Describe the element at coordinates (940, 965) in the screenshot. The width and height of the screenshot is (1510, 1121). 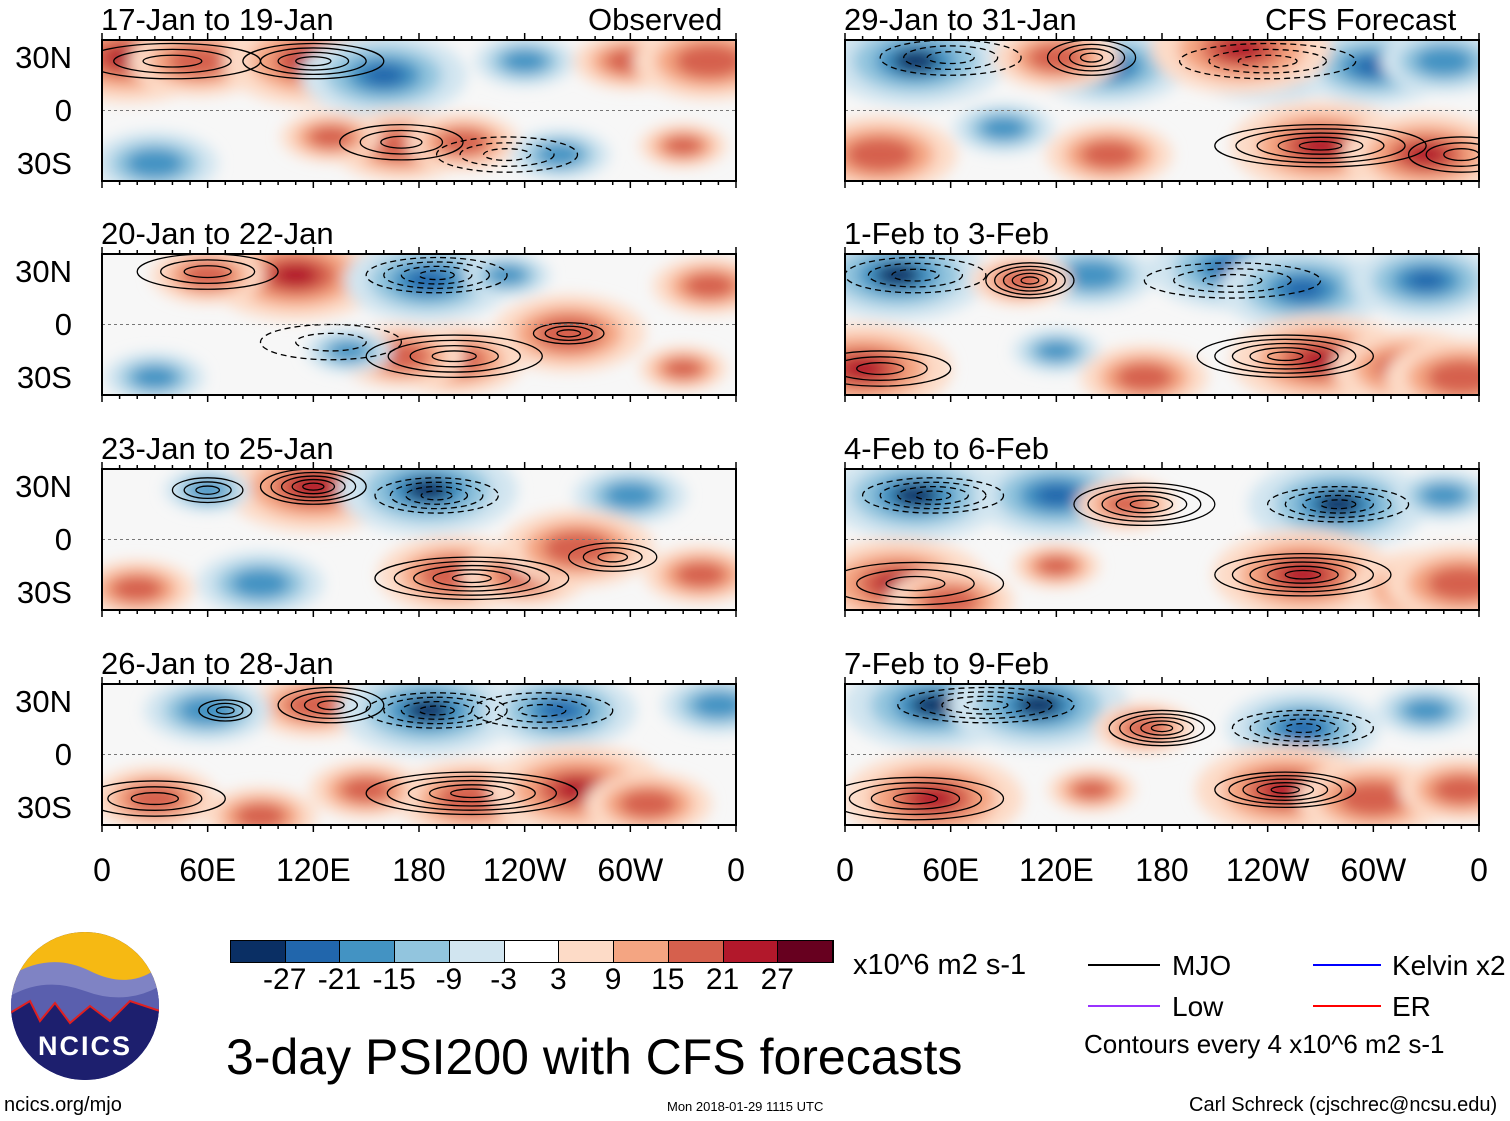
I see `colorbar-units: x10^6 m2 s-1` at that location.